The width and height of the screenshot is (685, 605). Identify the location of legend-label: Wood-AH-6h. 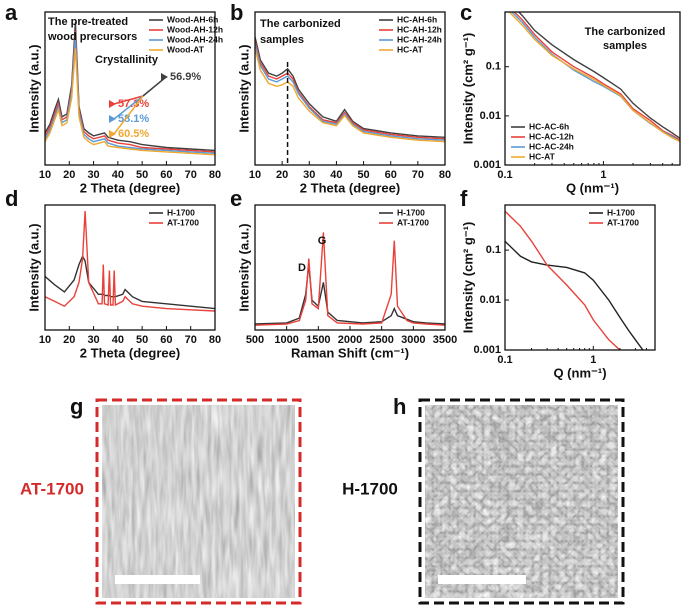
(192, 19).